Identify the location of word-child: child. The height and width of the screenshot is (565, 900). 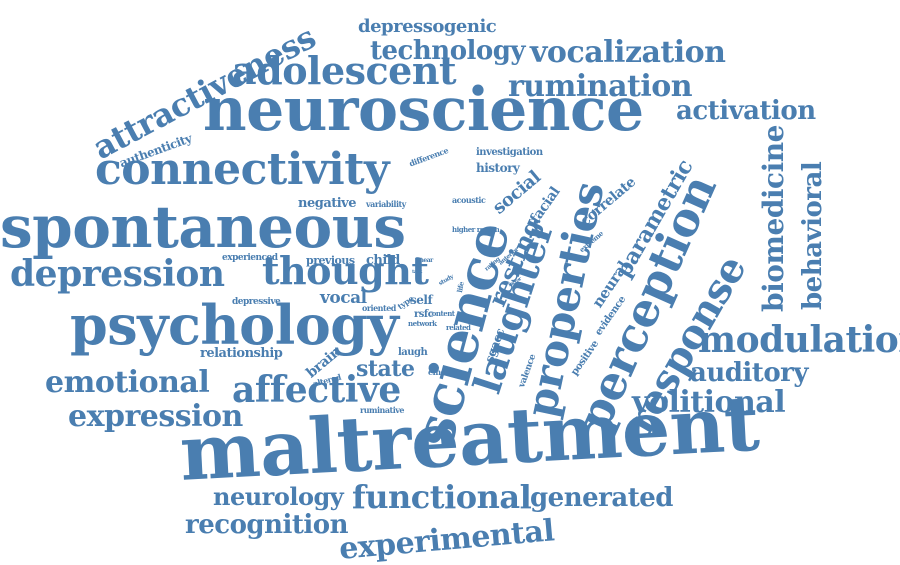
(383, 260).